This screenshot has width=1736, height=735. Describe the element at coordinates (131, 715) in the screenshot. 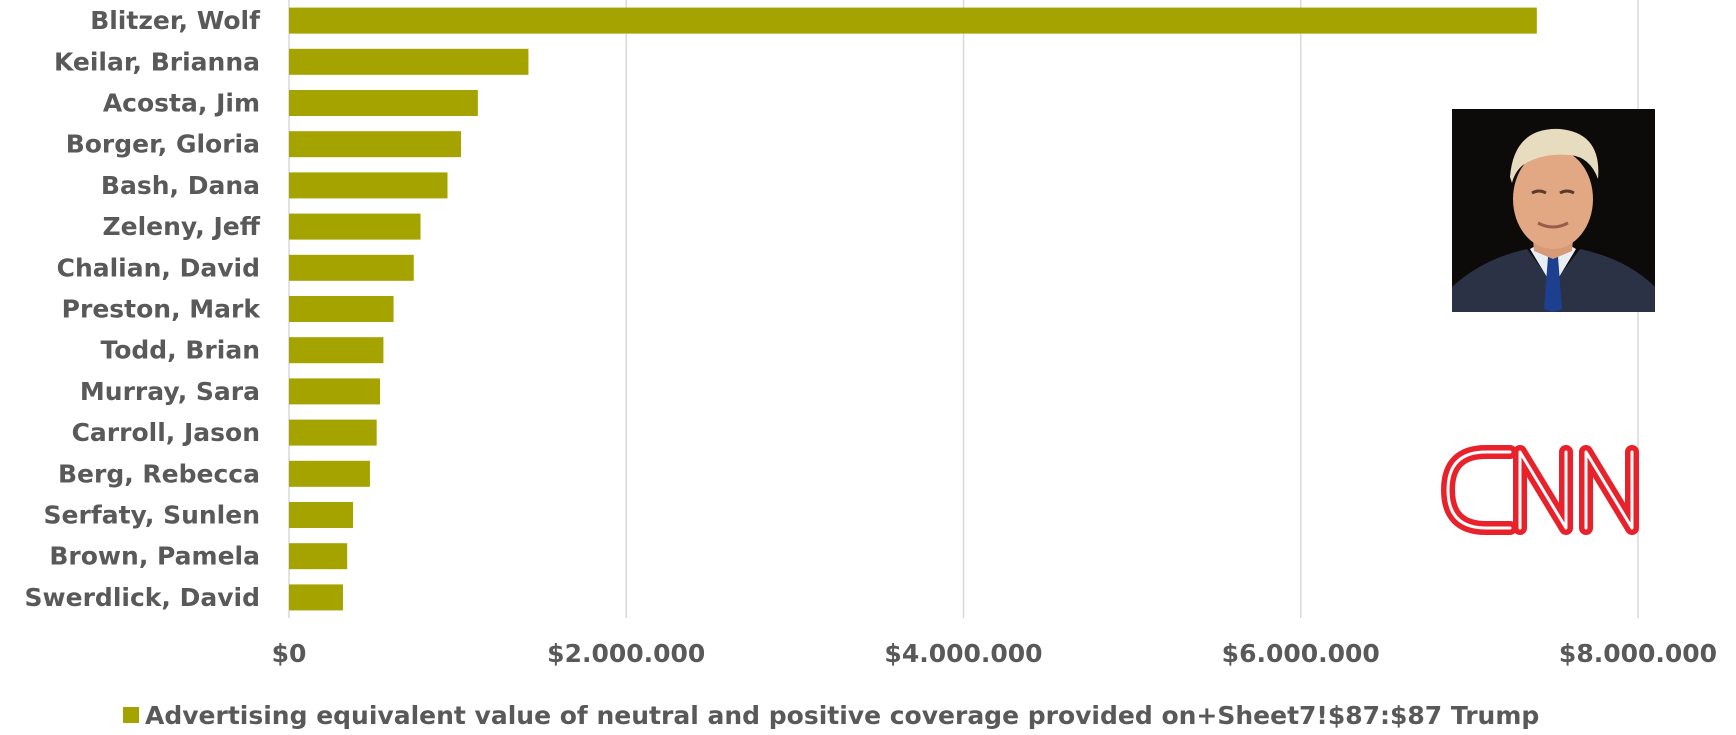

I see `legend-swatch` at that location.